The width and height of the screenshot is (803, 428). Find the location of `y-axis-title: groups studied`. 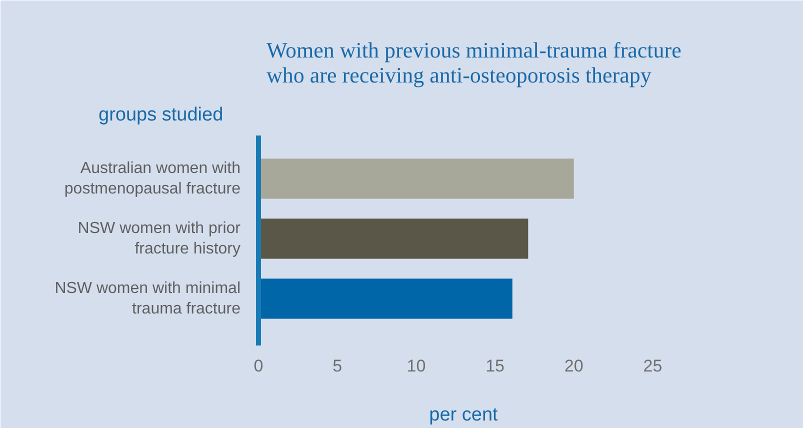

y-axis-title: groups studied is located at coordinates (161, 115).